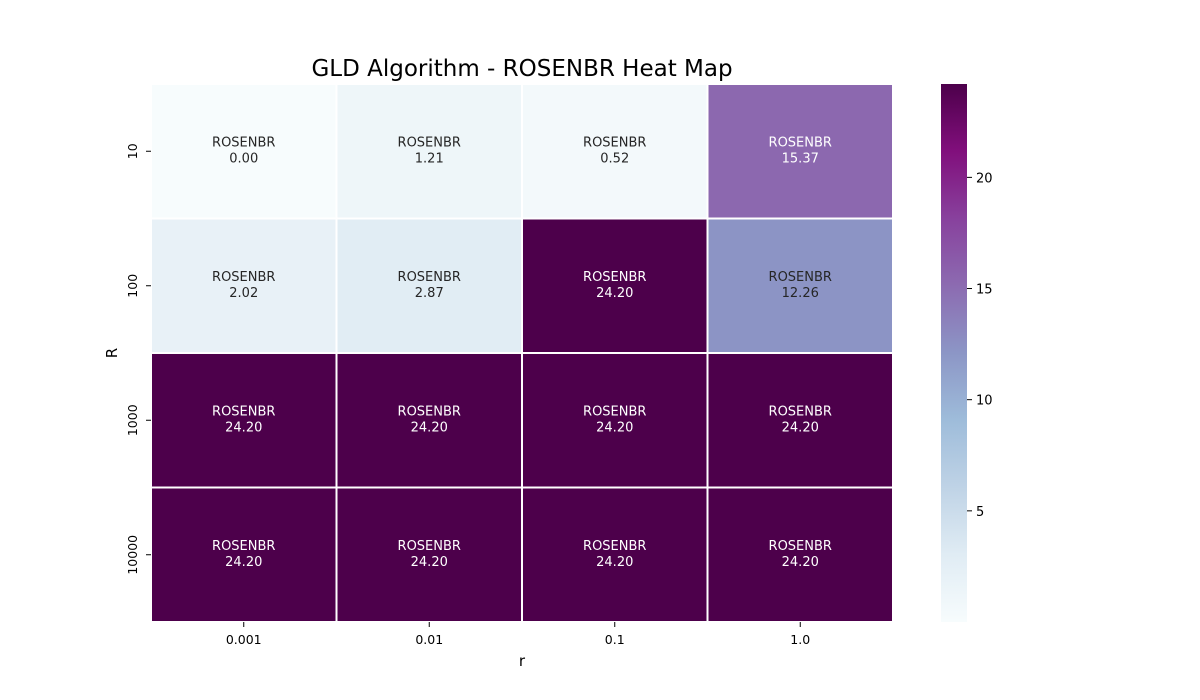 This screenshot has width=1200, height=700. What do you see at coordinates (244, 639) in the screenshot?
I see `x-tick-label: 0.001` at bounding box center [244, 639].